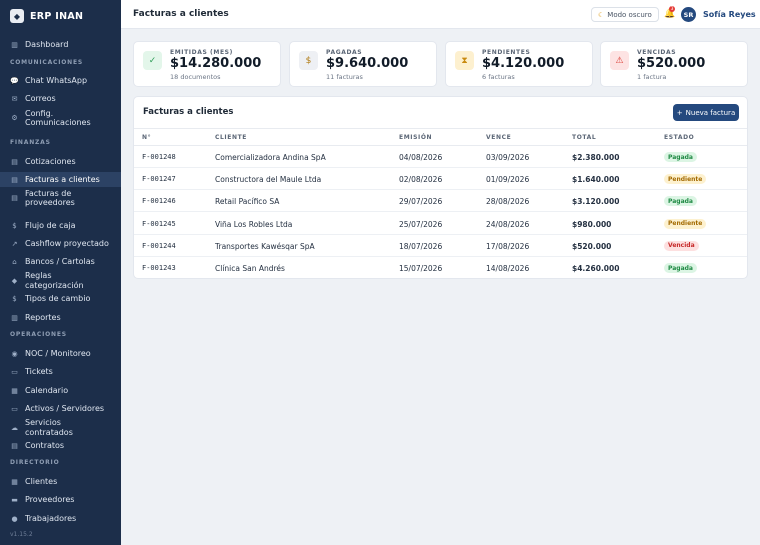 This screenshot has width=760, height=545. I want to click on sidebar-item-reglas-categorizacion: ◆ Reglas categorización, so click(60, 280).